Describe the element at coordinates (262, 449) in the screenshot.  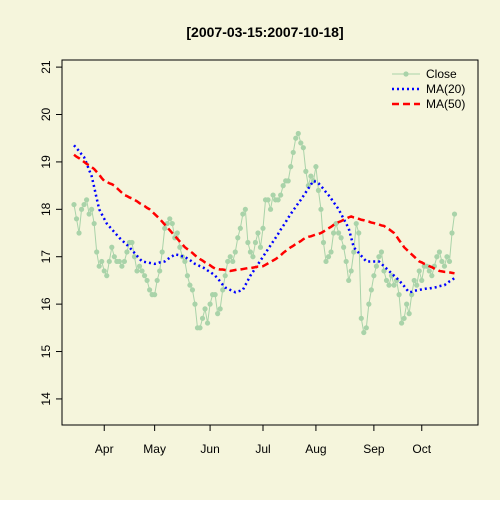
I see `x-tick-label: Jul` at that location.